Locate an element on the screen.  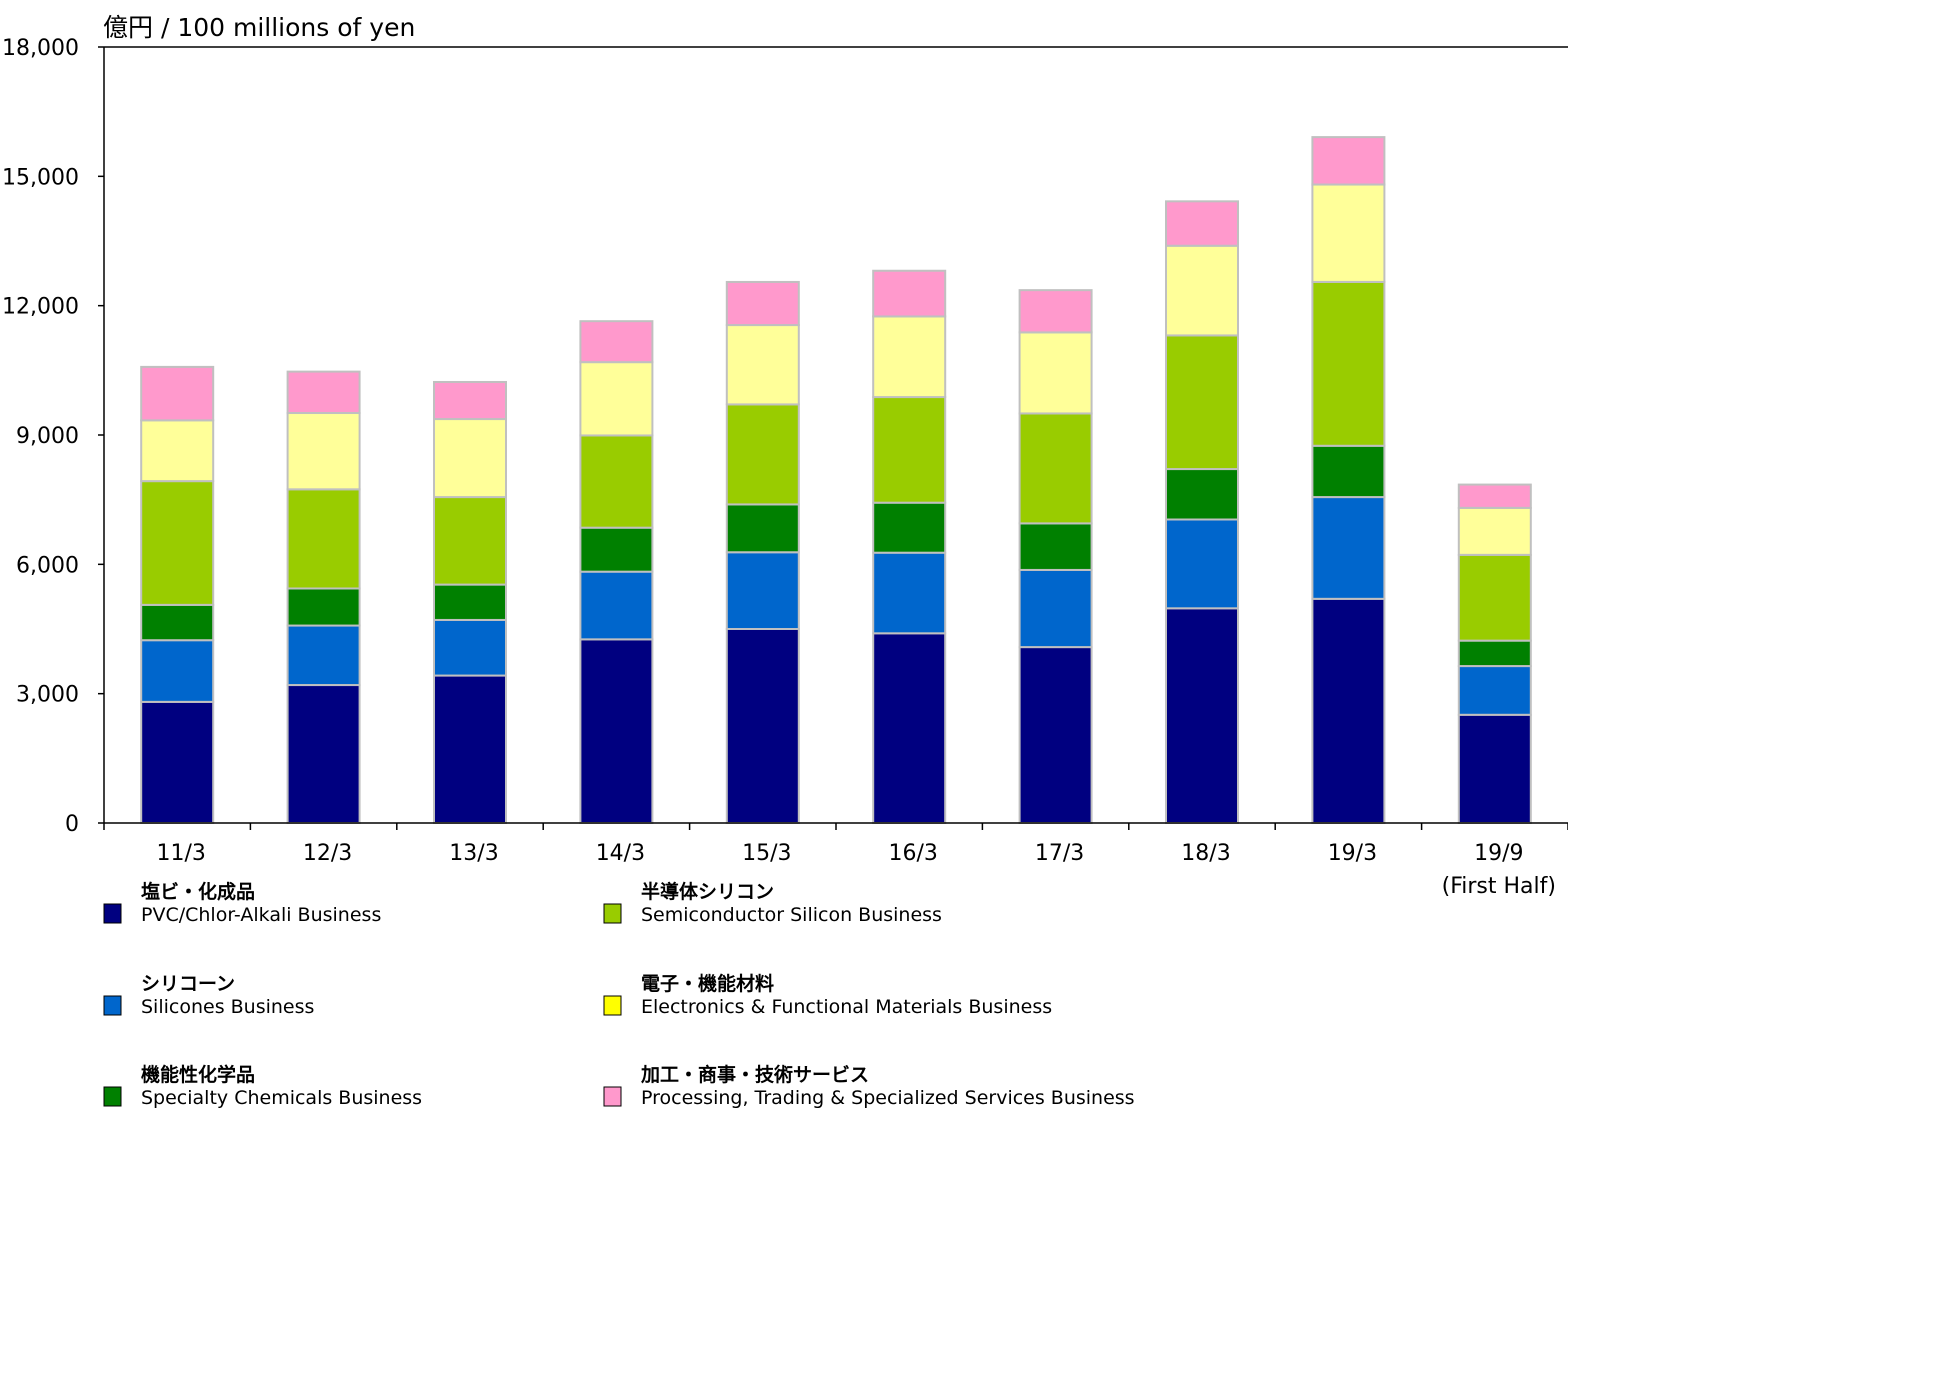
x-tick-label: 19/9 is located at coordinates (1498, 853).